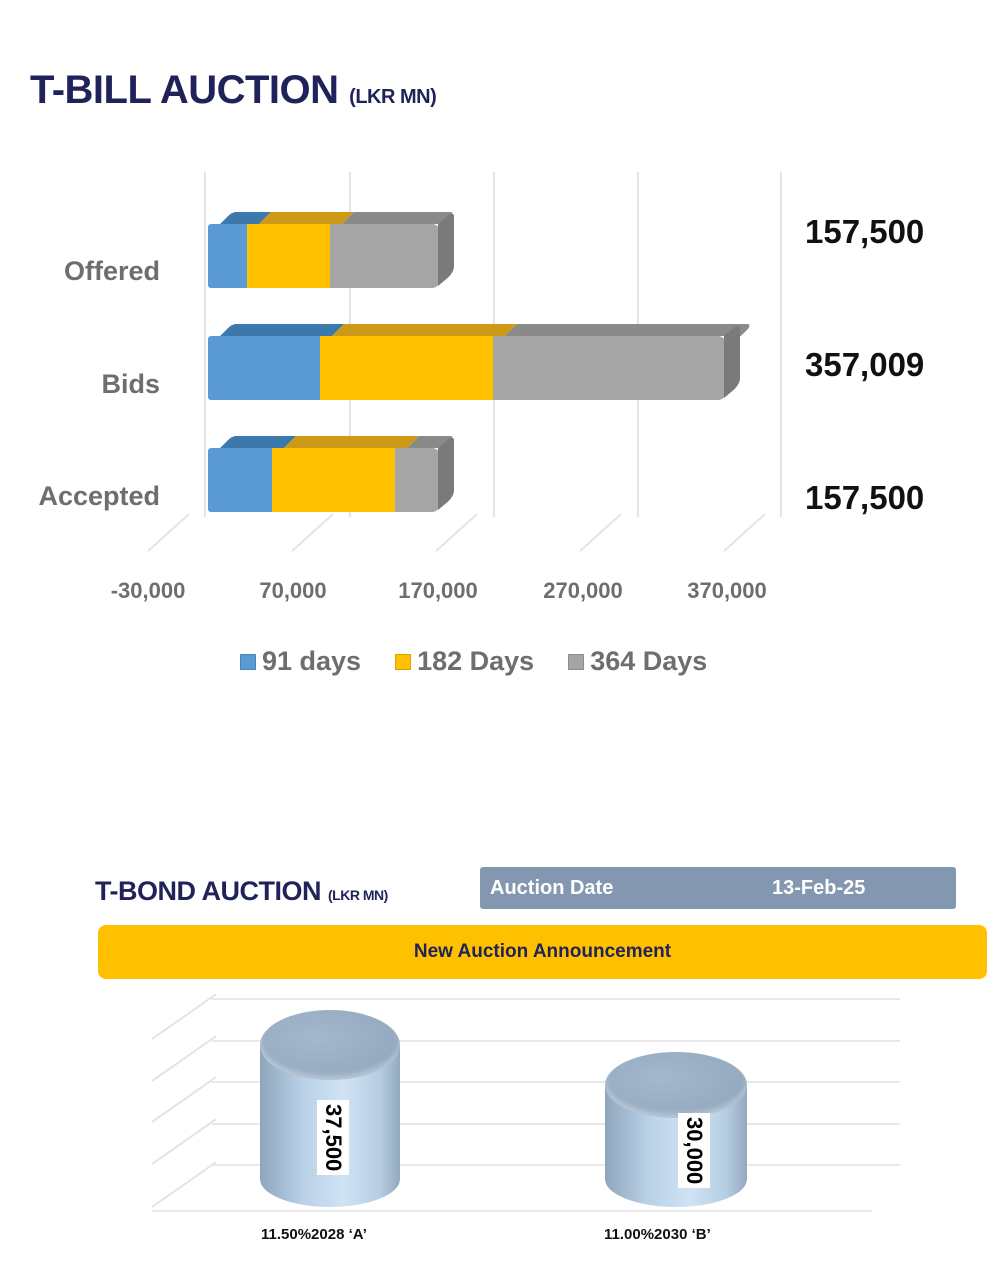  What do you see at coordinates (865, 364) in the screenshot?
I see `total-bids: 357,009` at bounding box center [865, 364].